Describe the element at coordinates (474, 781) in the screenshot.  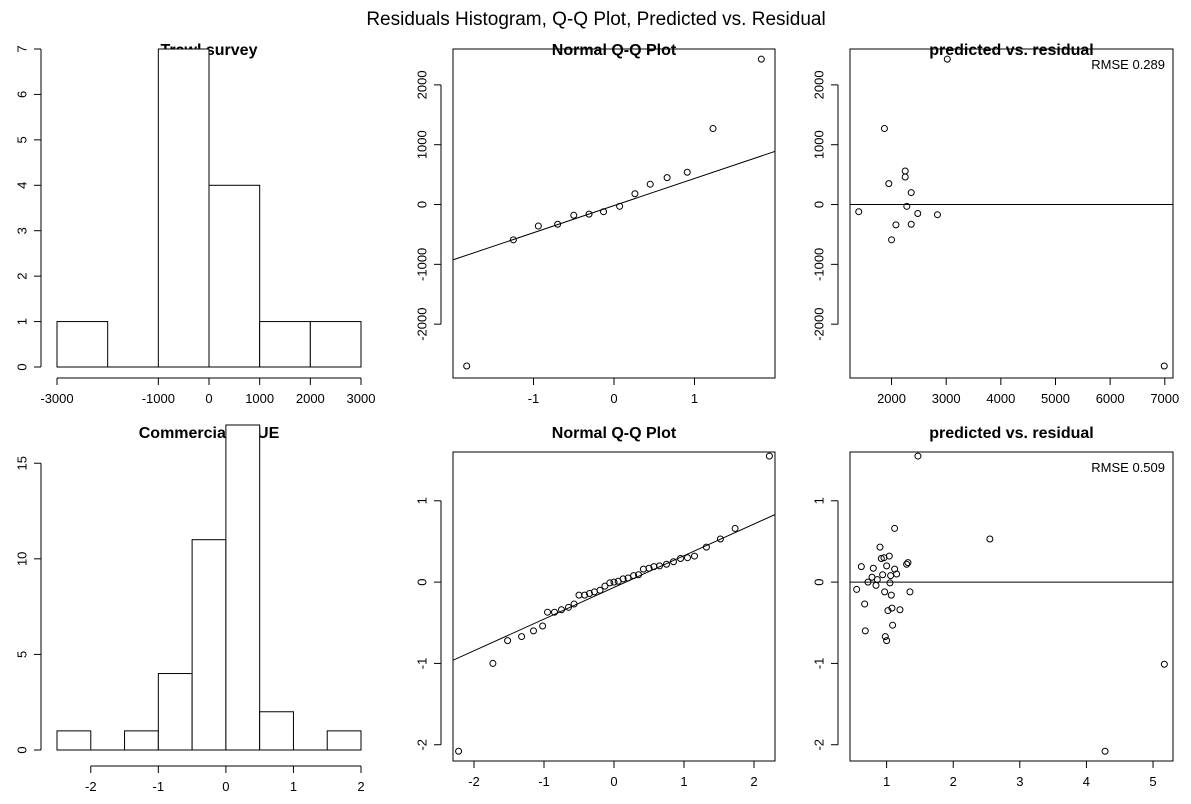
I see `x-tick-label: -2` at that location.